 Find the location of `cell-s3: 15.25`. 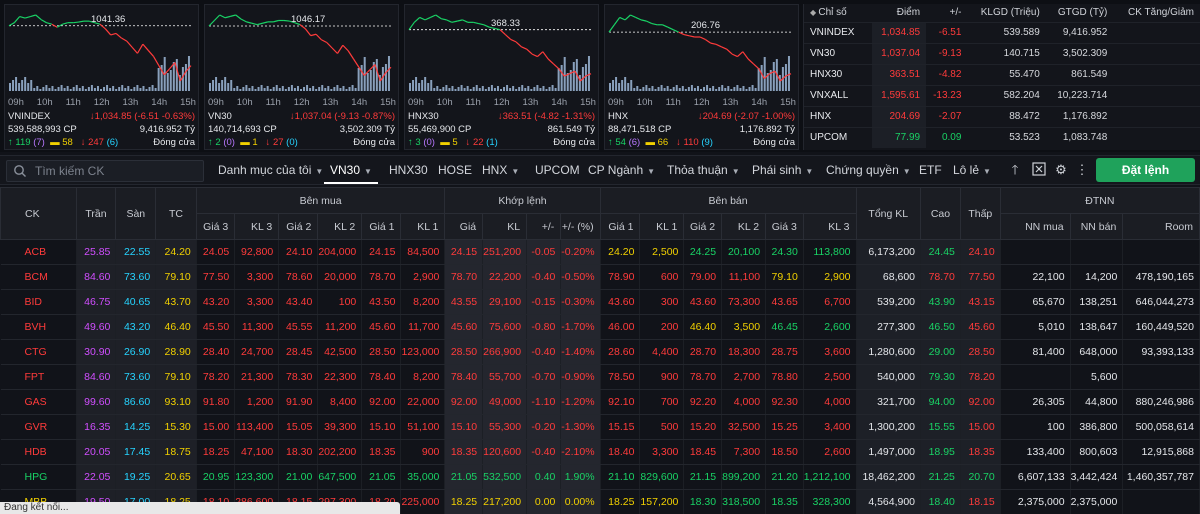

cell-s3: 15.25 is located at coordinates (784, 427).